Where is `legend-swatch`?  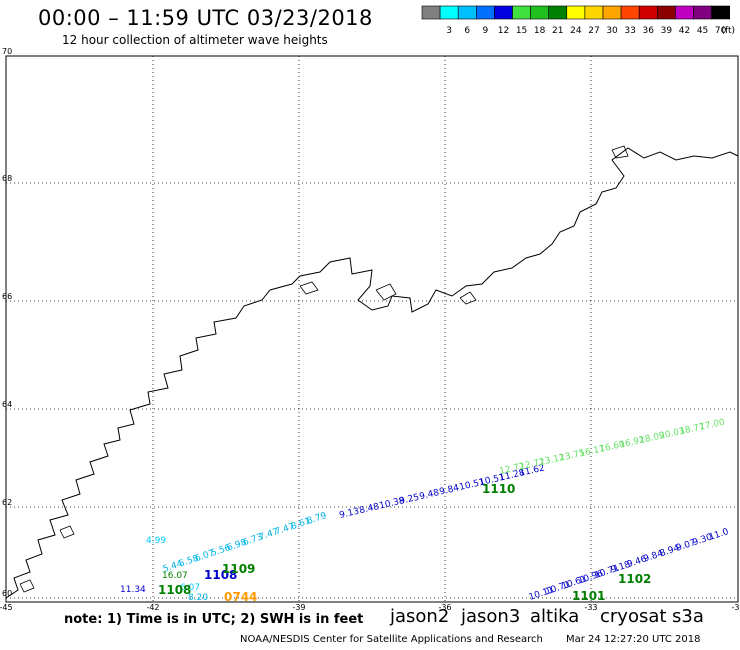 legend-swatch is located at coordinates (720, 12).